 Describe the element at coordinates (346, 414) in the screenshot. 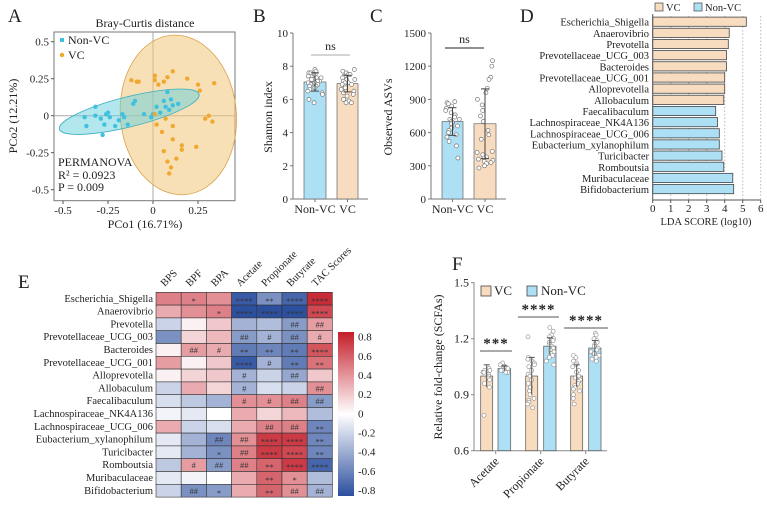

I see `colorbar` at that location.